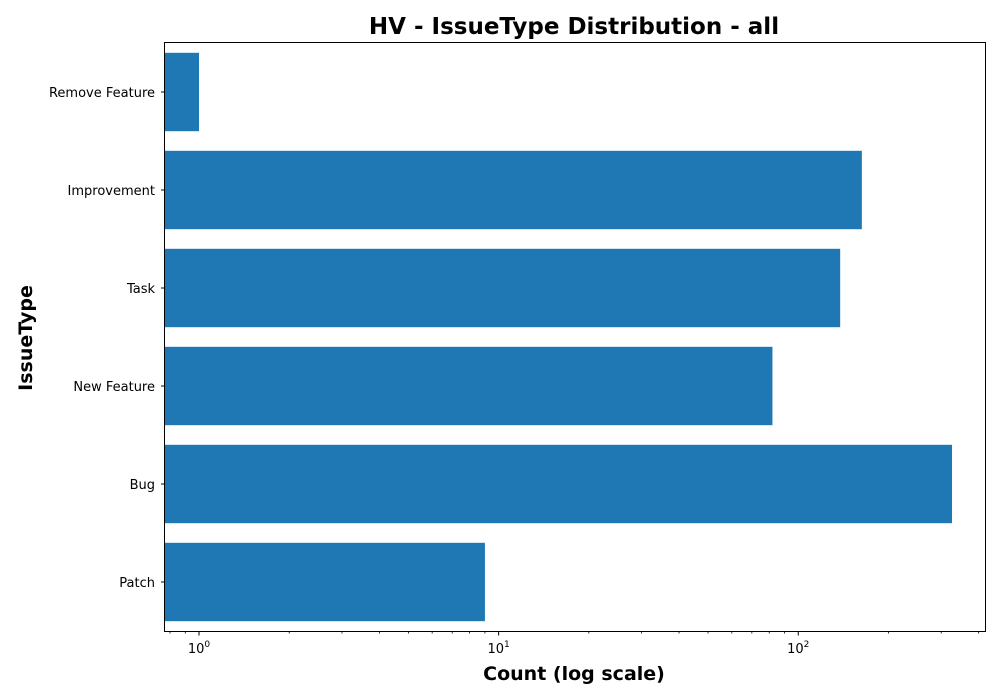 Image resolution: width=1000 pixels, height=700 pixels. Describe the element at coordinates (111, 191) in the screenshot. I see `y-tick-label: Improvement` at that location.